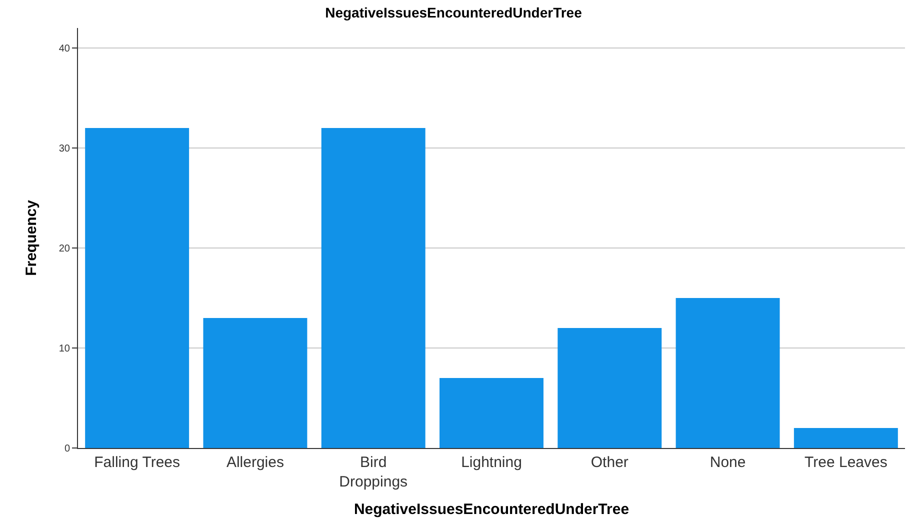 The width and height of the screenshot is (907, 518). Describe the element at coordinates (67, 449) in the screenshot. I see `y-tick-label: 0` at that location.